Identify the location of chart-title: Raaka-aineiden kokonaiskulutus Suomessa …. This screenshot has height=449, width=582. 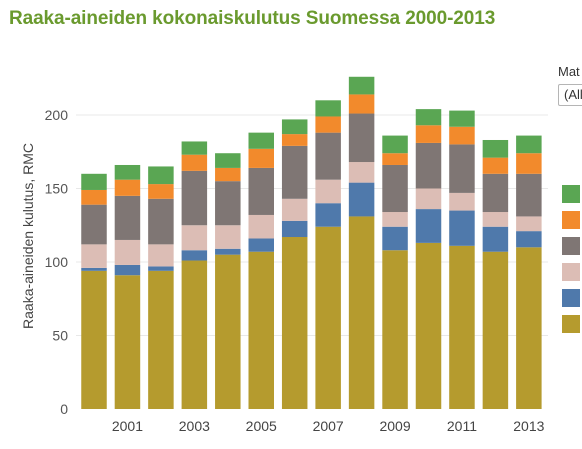
(252, 18).